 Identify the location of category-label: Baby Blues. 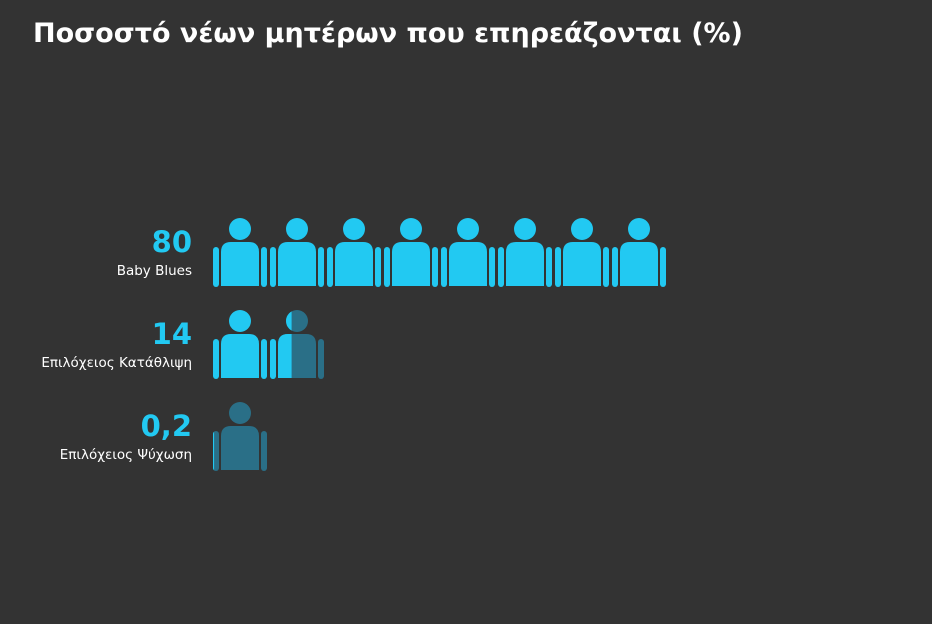
(154, 271).